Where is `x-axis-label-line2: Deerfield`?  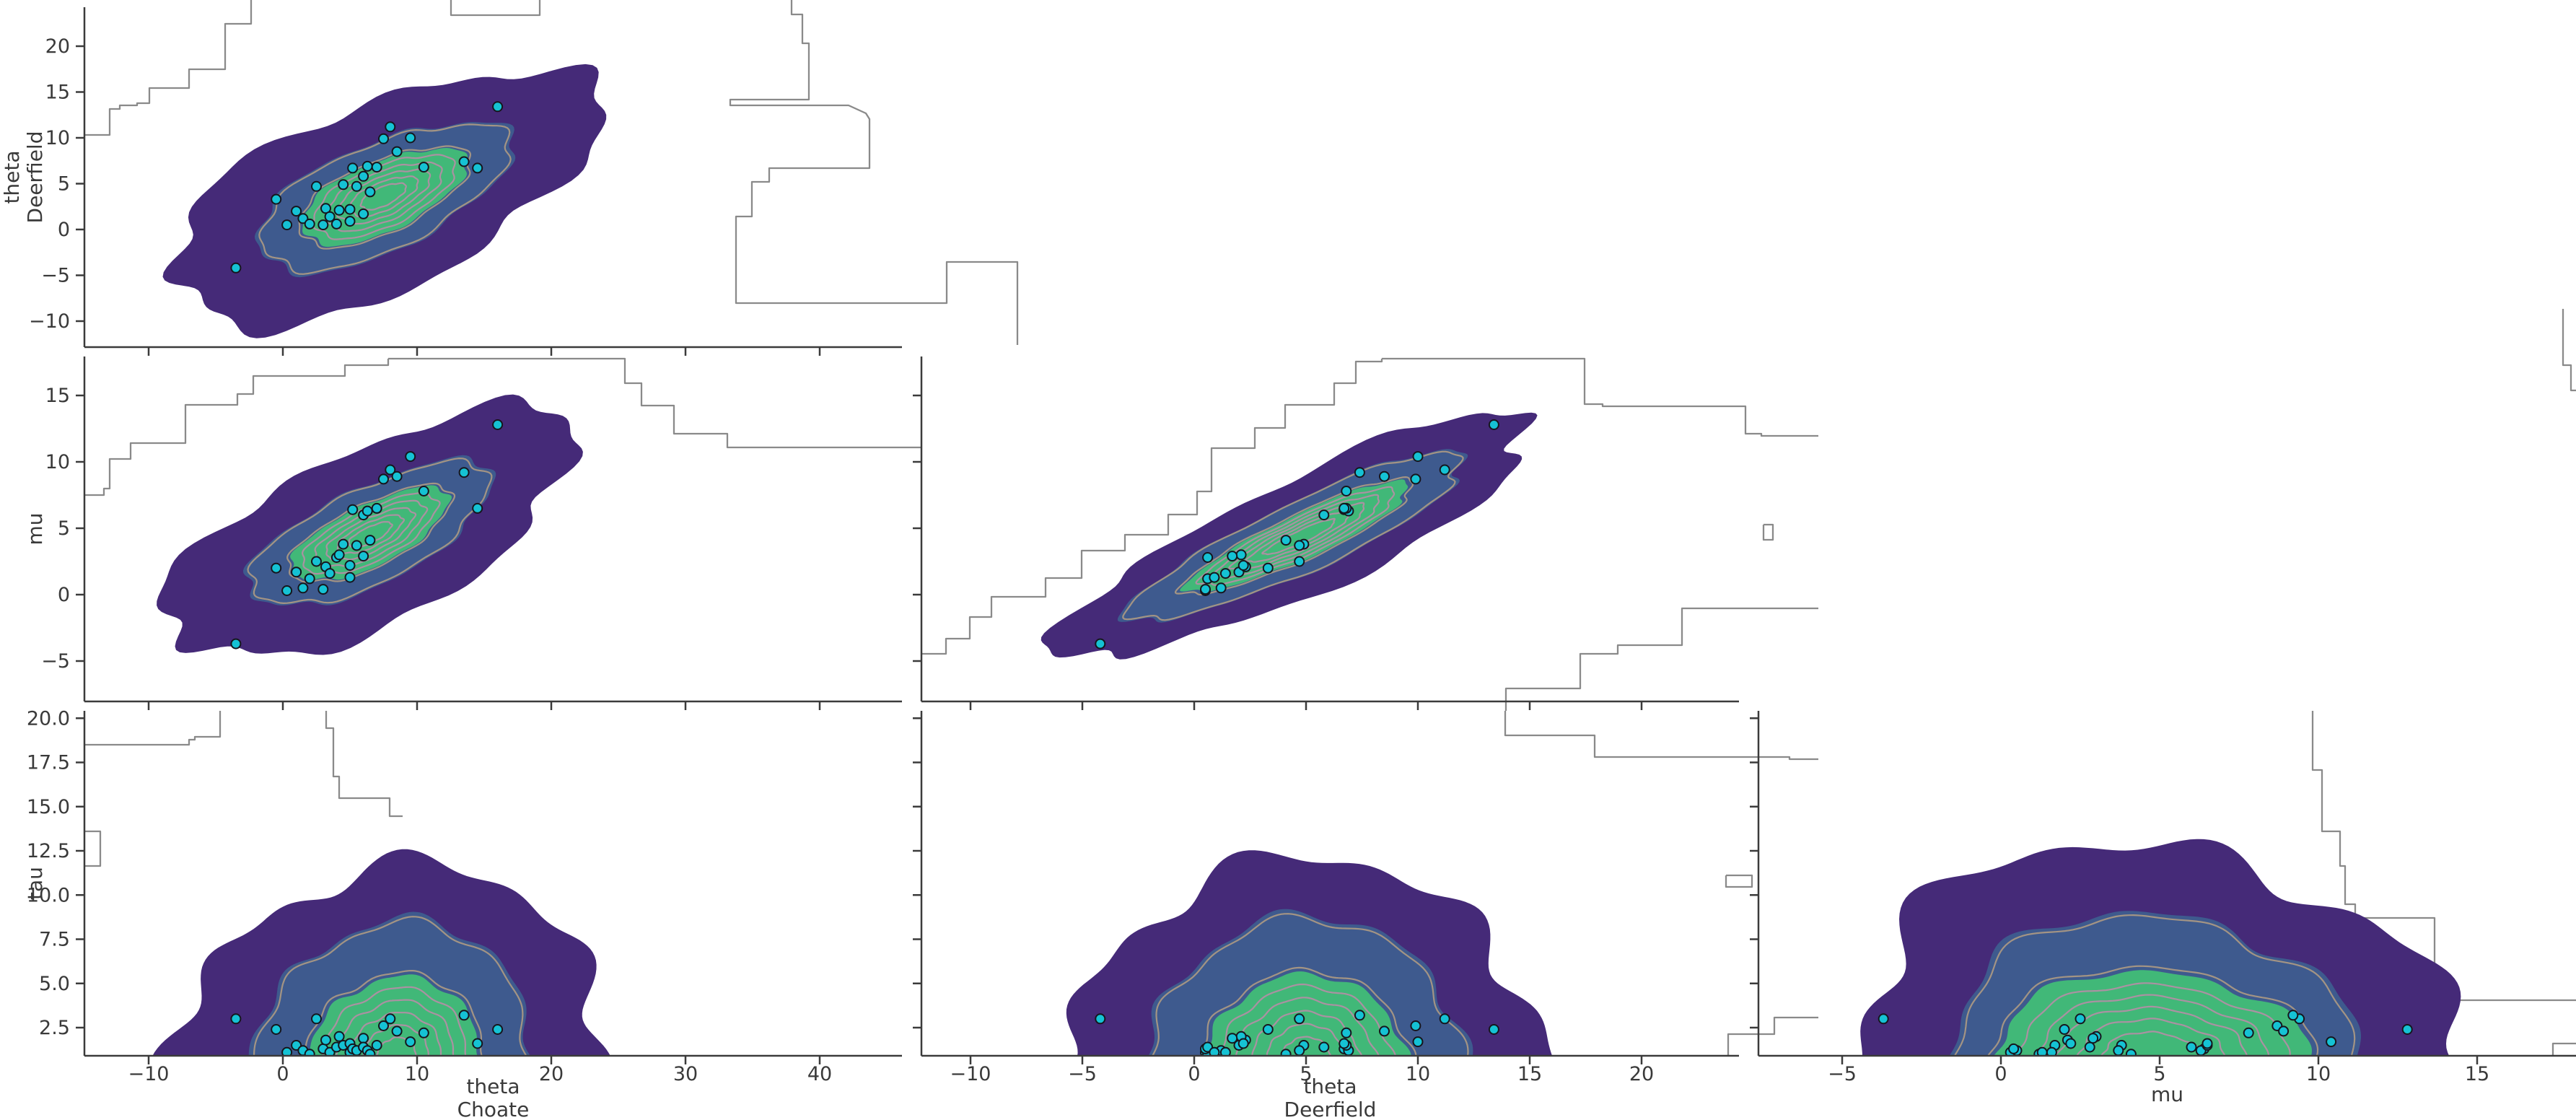
x-axis-label-line2: Deerfield is located at coordinates (1330, 1109).